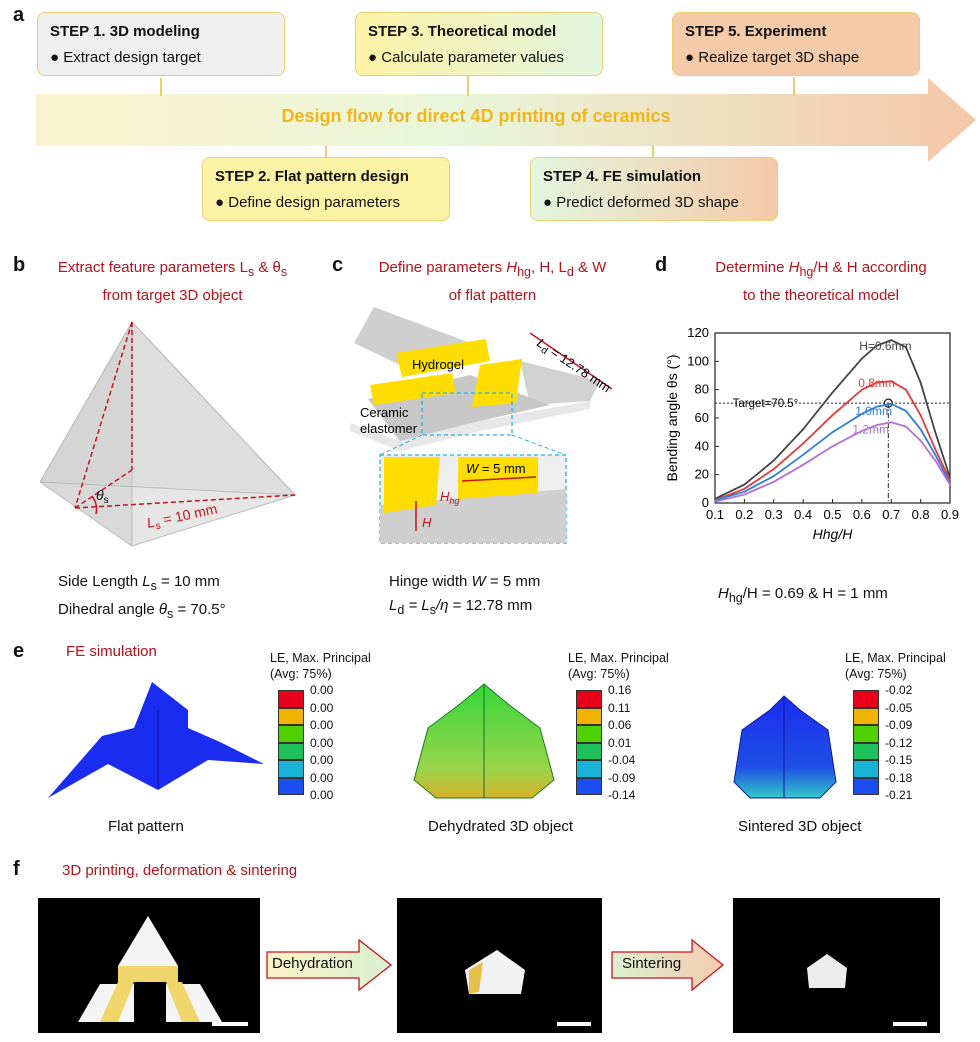 Image resolution: width=980 pixels, height=1042 pixels. What do you see at coordinates (322, 690) in the screenshot?
I see `legend-value-0-0: 0.00` at bounding box center [322, 690].